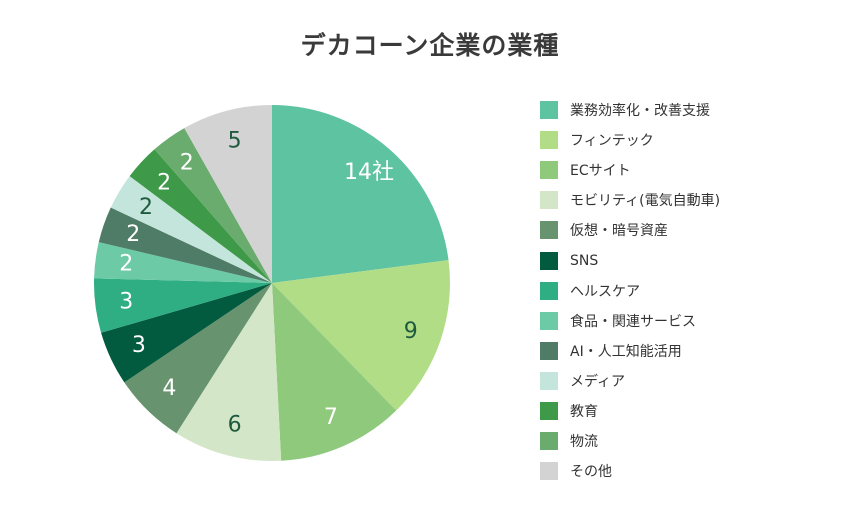 This screenshot has height=508, width=860. What do you see at coordinates (626, 351) in the screenshot?
I see `legend-label: AI・人工知能活用` at bounding box center [626, 351].